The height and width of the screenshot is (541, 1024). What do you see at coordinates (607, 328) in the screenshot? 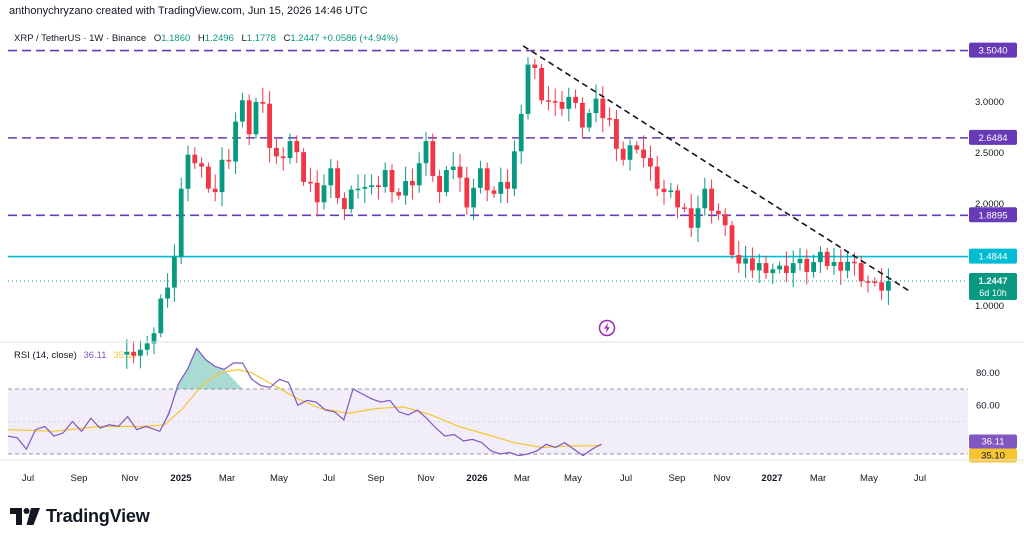
I see `flash-icon` at bounding box center [607, 328].